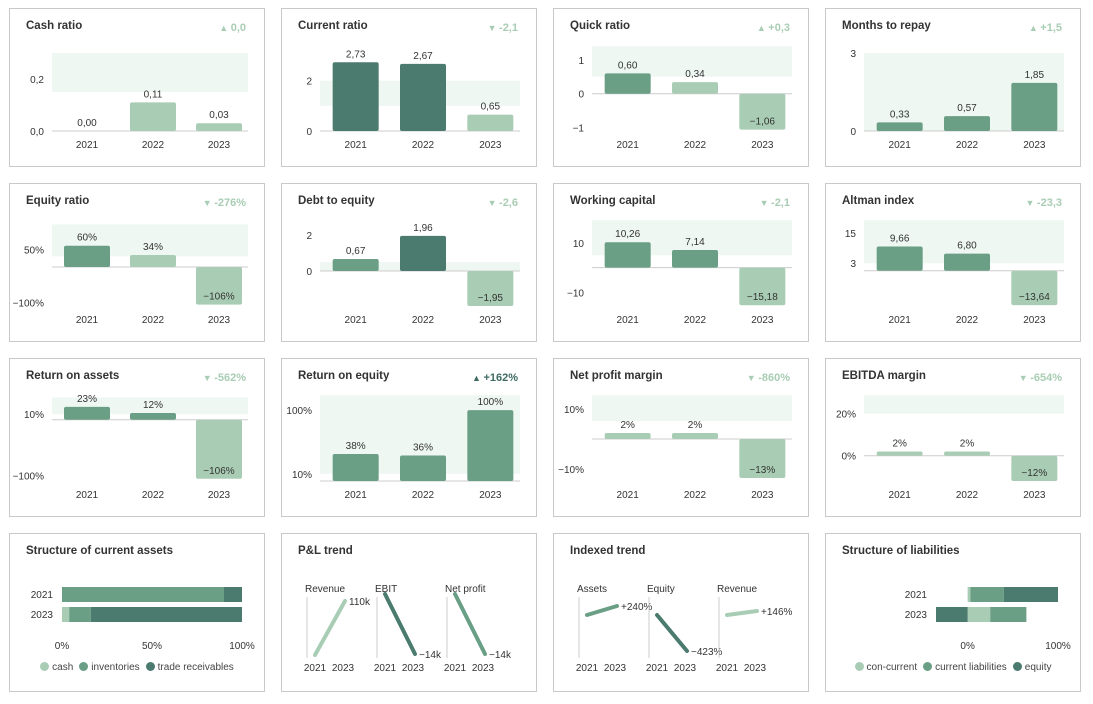 The height and width of the screenshot is (704, 1093). I want to click on y-tick-label: 50%, so click(34, 250).